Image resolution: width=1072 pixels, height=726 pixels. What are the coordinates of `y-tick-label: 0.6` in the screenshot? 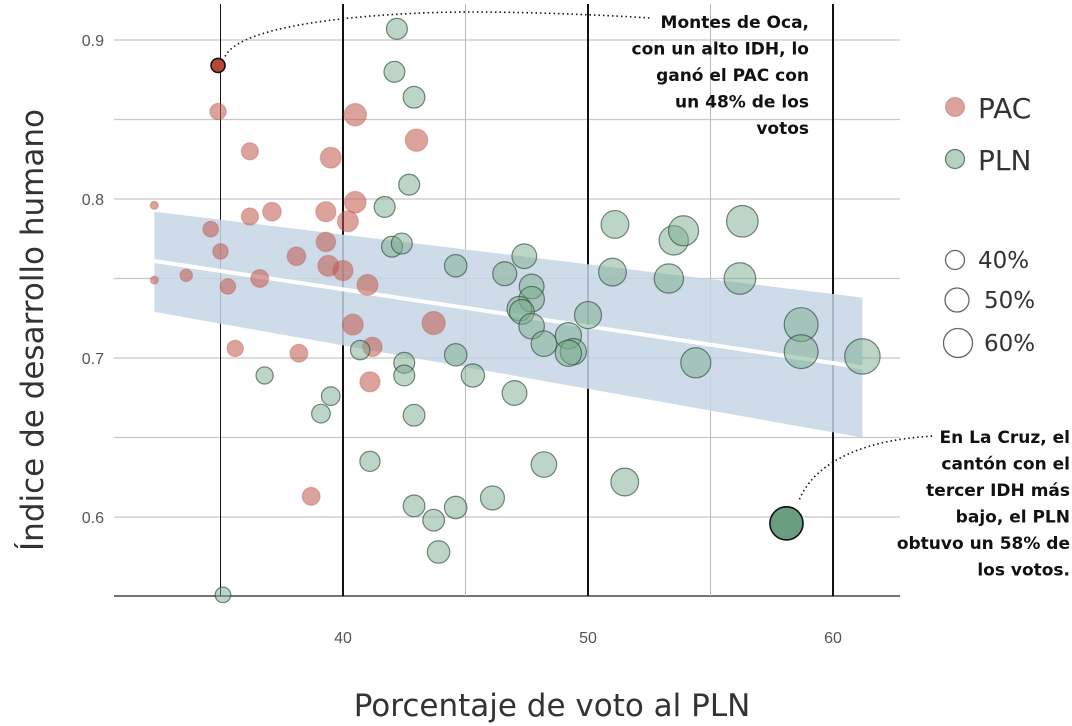 It's located at (93, 518).